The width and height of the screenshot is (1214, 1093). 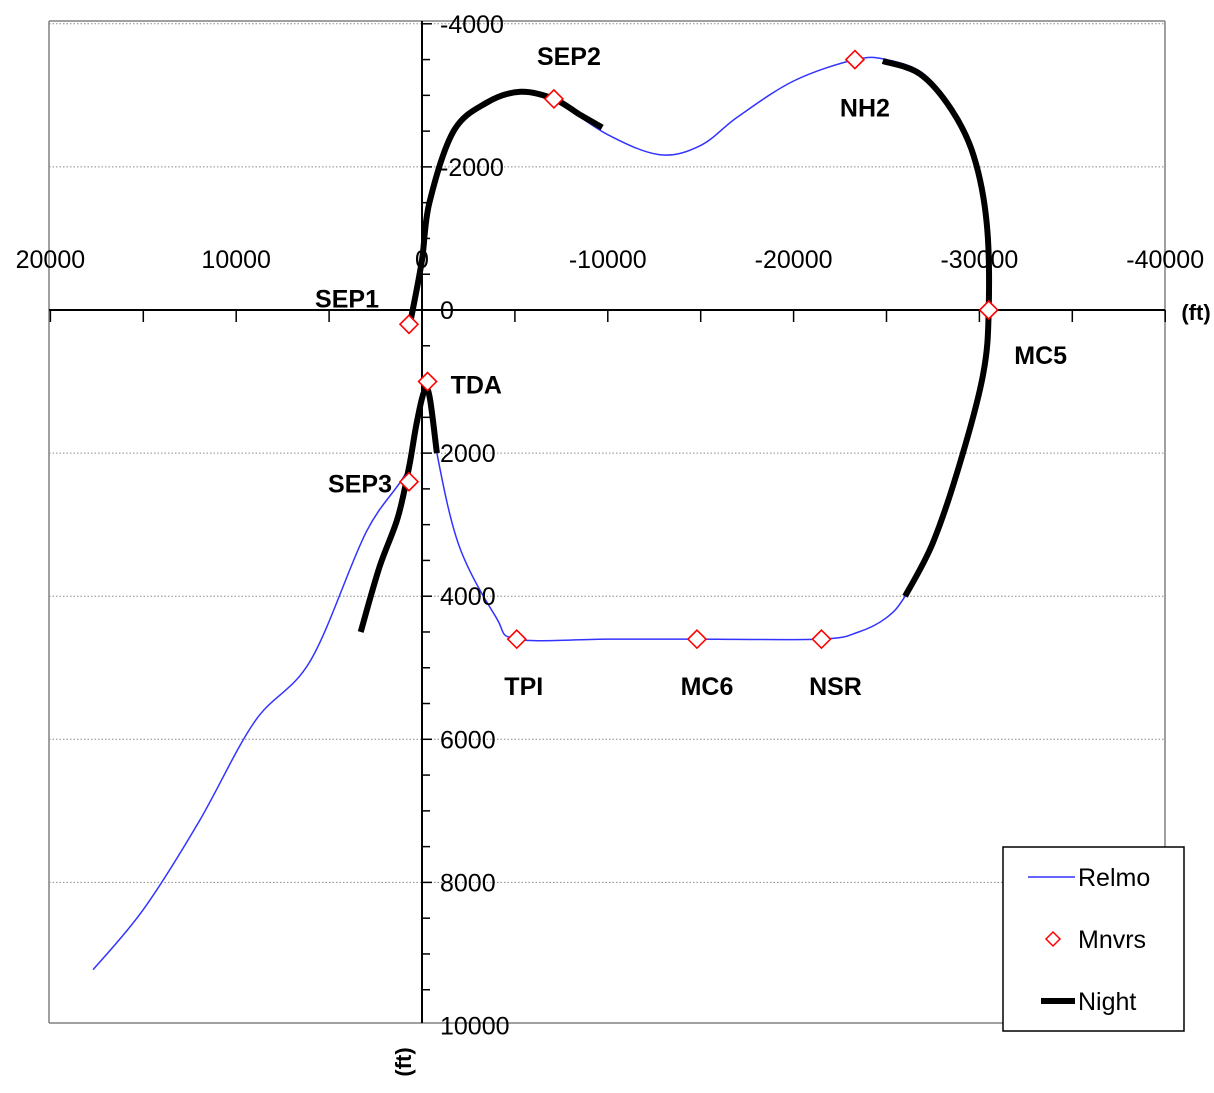 I want to click on y-tick-label-6000: 6000, so click(x=468, y=740).